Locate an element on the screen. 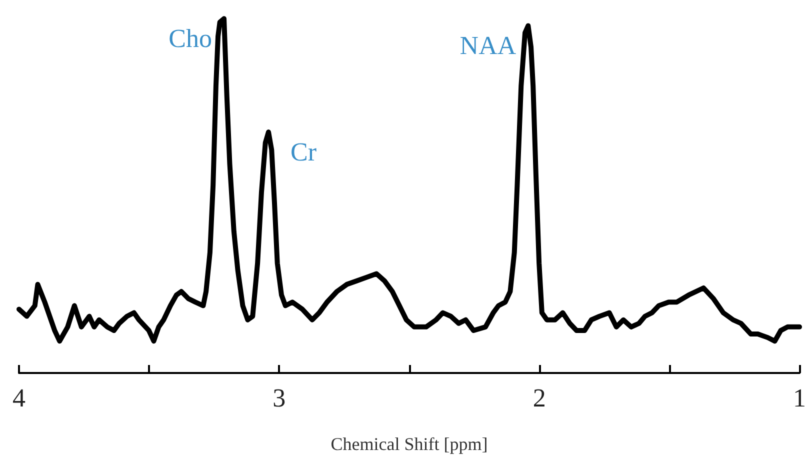 The image size is (809, 472). x-tick-label: 1 is located at coordinates (799, 398).